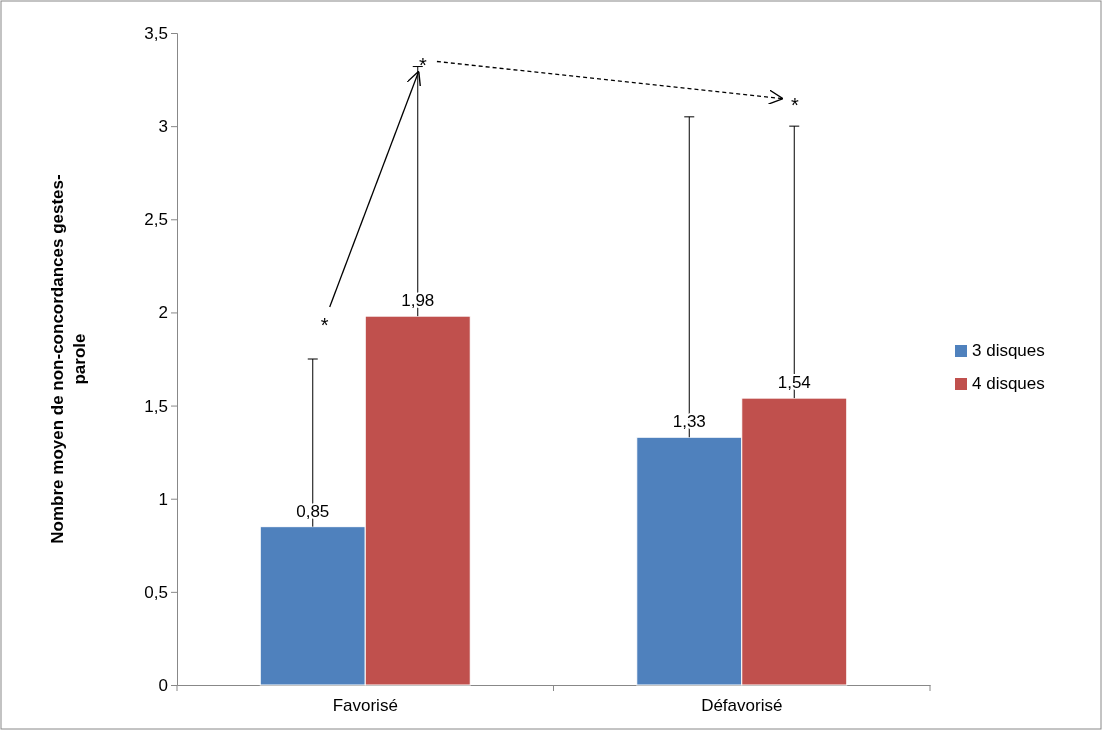 The height and width of the screenshot is (731, 1104). What do you see at coordinates (156, 220) in the screenshot?
I see `y-tick-label: 2,5` at bounding box center [156, 220].